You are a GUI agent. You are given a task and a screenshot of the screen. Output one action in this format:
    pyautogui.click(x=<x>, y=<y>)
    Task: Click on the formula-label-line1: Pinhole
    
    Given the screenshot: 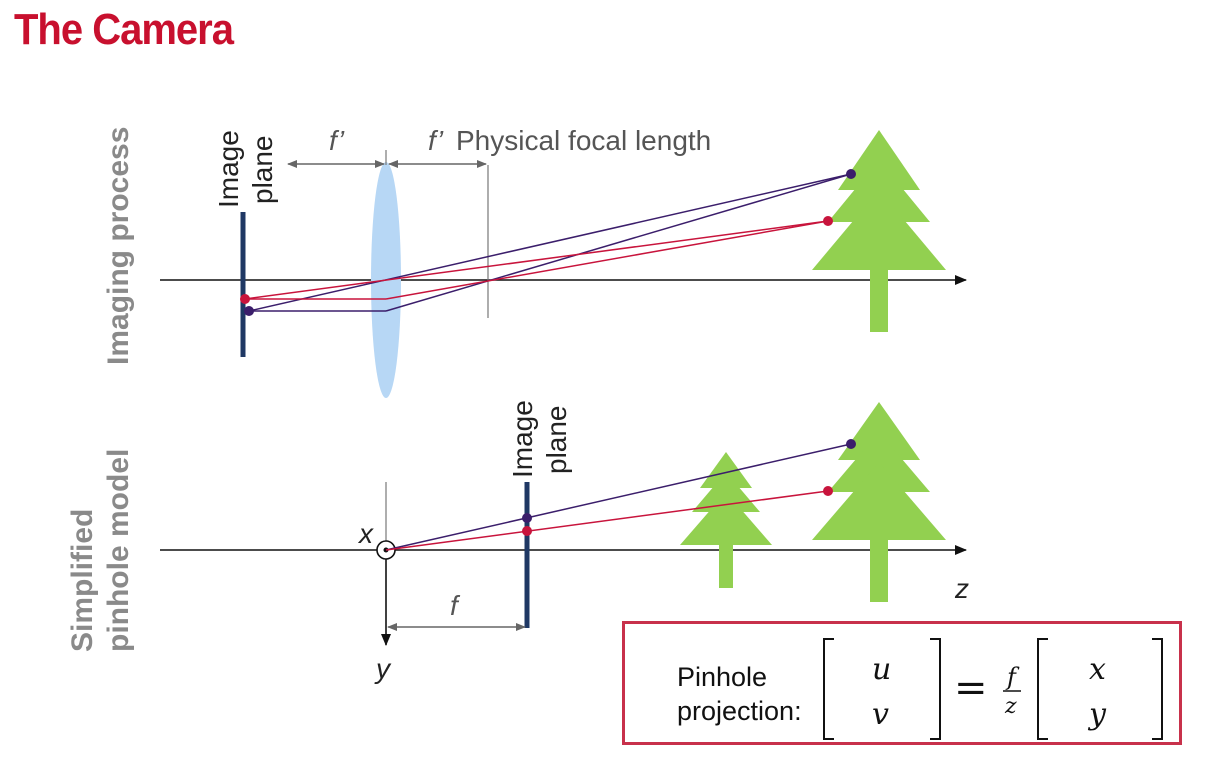 What is the action you would take?
    pyautogui.click(x=722, y=677)
    